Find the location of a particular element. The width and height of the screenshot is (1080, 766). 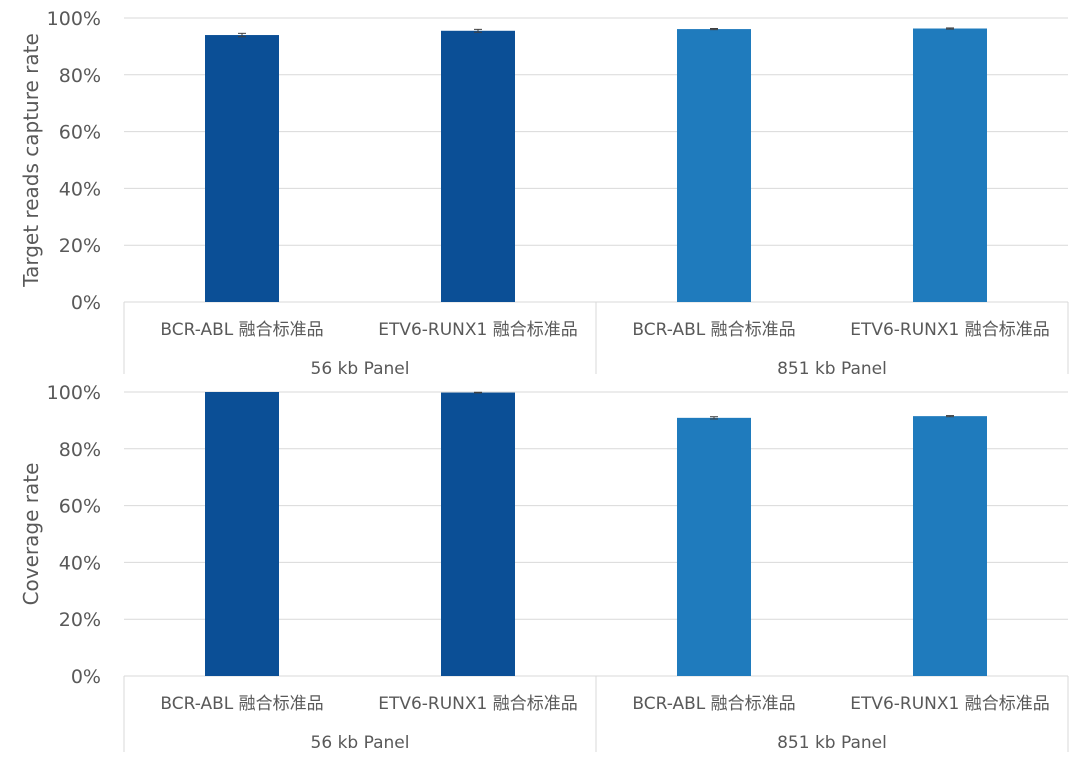

y-axis-label: Coverage rate is located at coordinates (31, 534).